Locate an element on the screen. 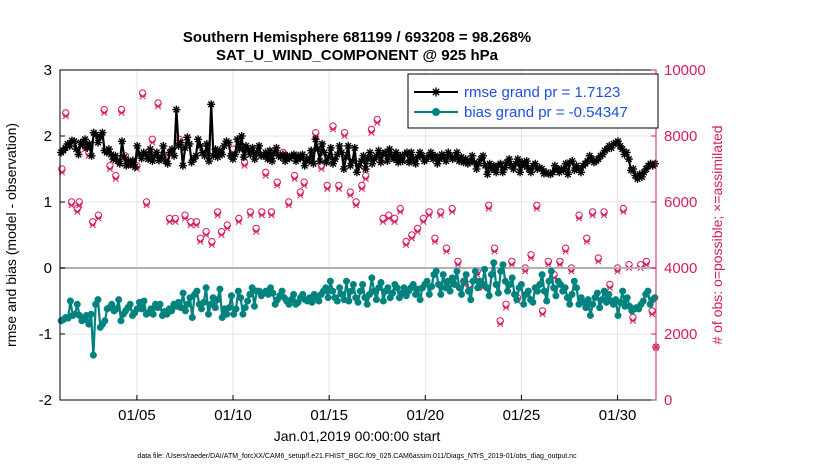 This screenshot has width=830, height=470. y-tick-label: -2 is located at coordinates (45, 400).